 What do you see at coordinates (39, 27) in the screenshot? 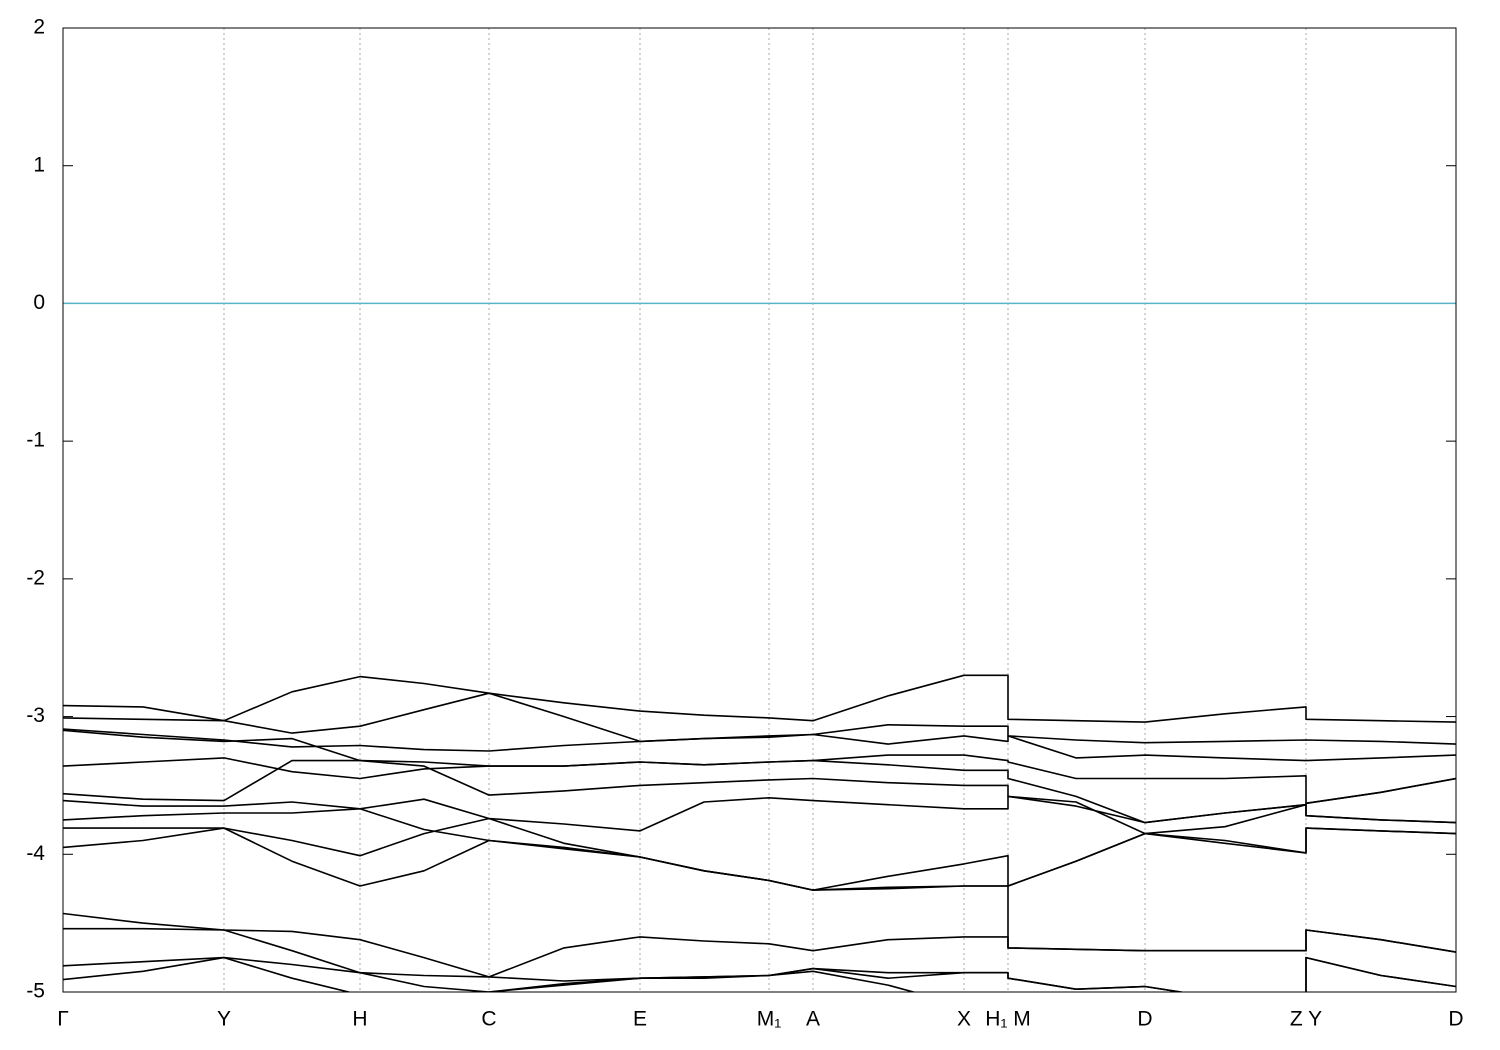
I see `y-tick-label: 2` at bounding box center [39, 27].